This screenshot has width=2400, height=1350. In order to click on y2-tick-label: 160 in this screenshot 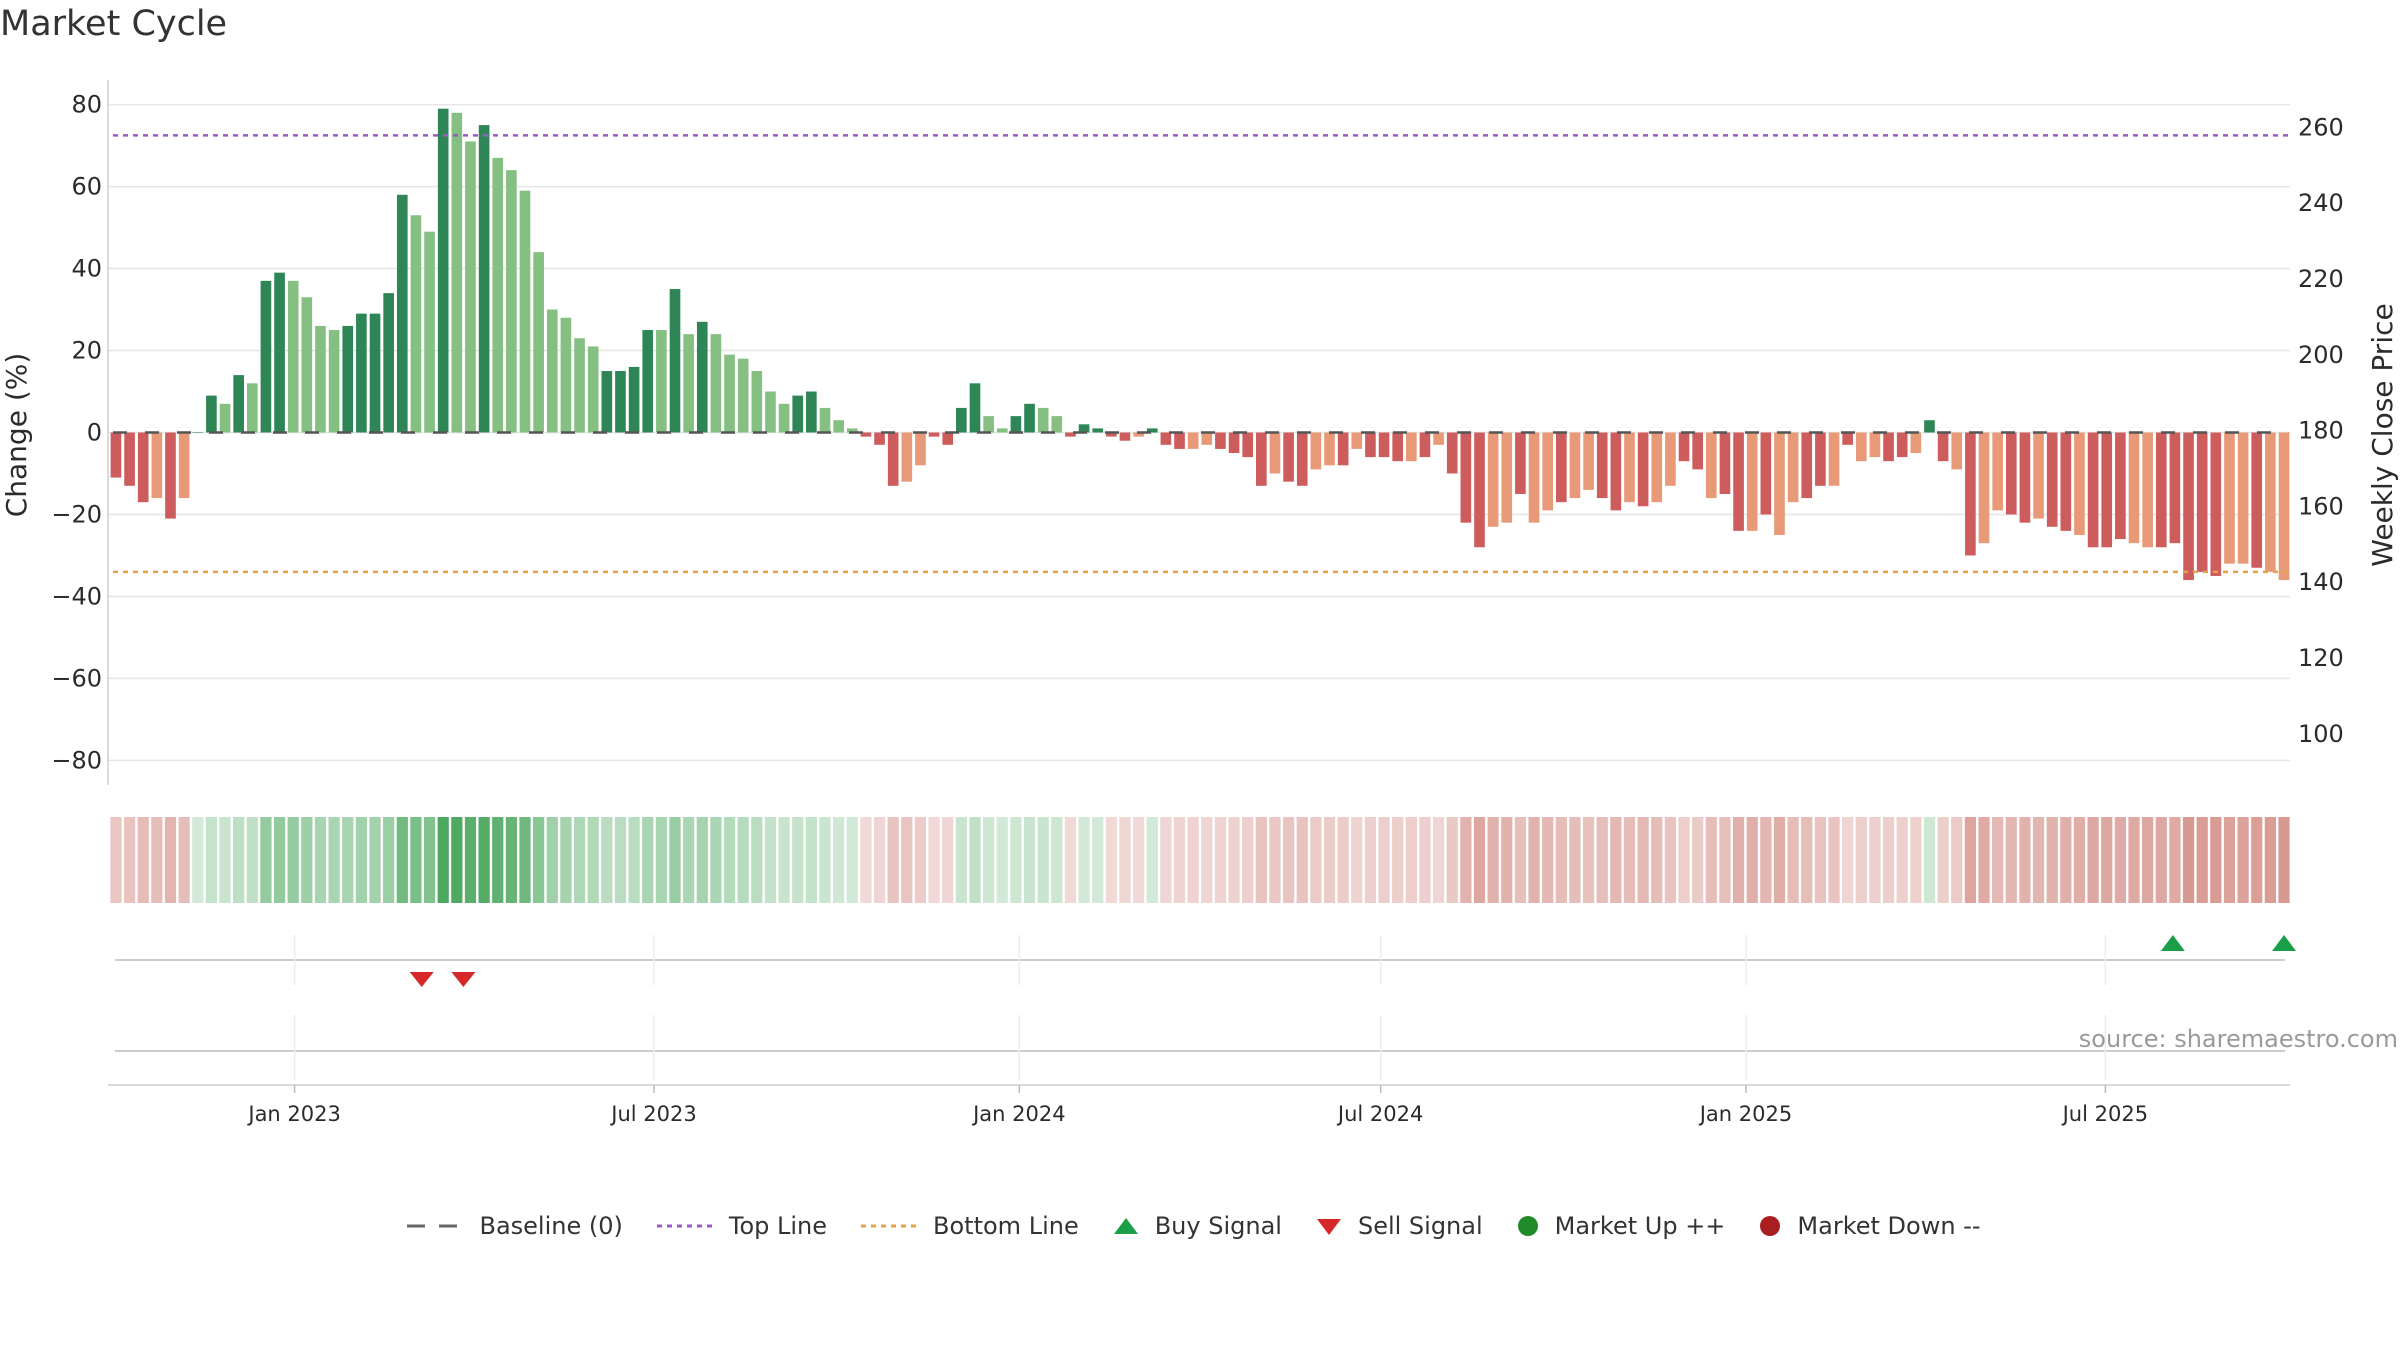, I will do `click(2321, 506)`.